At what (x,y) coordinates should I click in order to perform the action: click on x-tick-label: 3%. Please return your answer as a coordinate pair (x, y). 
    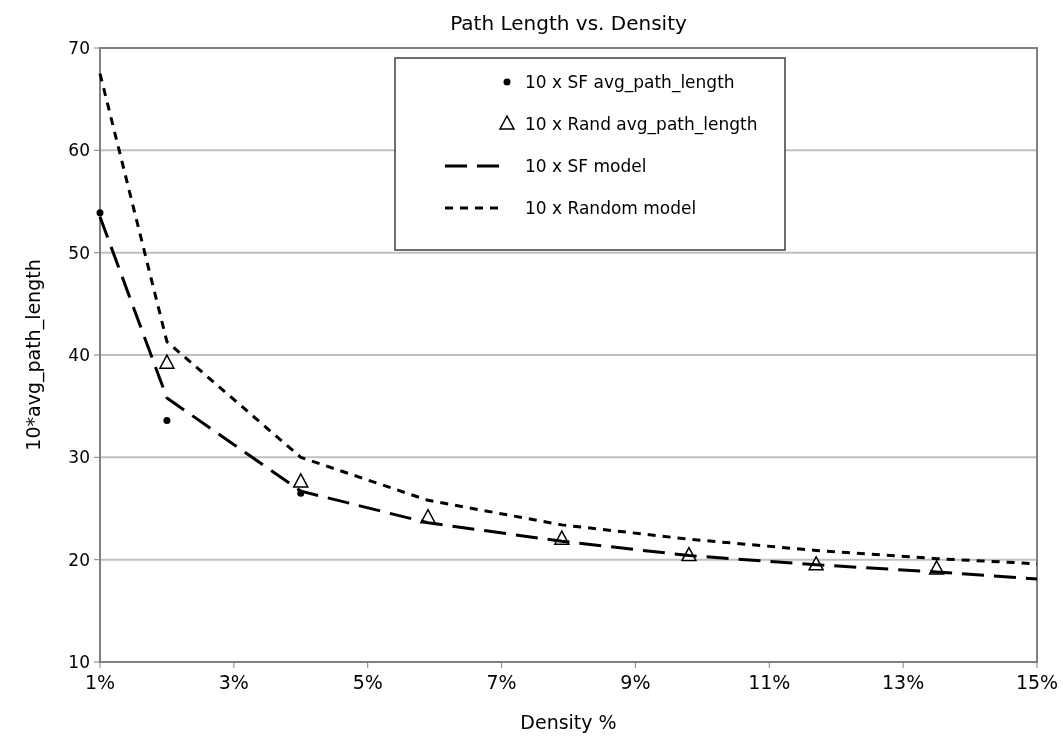
    Looking at the image, I should click on (233, 682).